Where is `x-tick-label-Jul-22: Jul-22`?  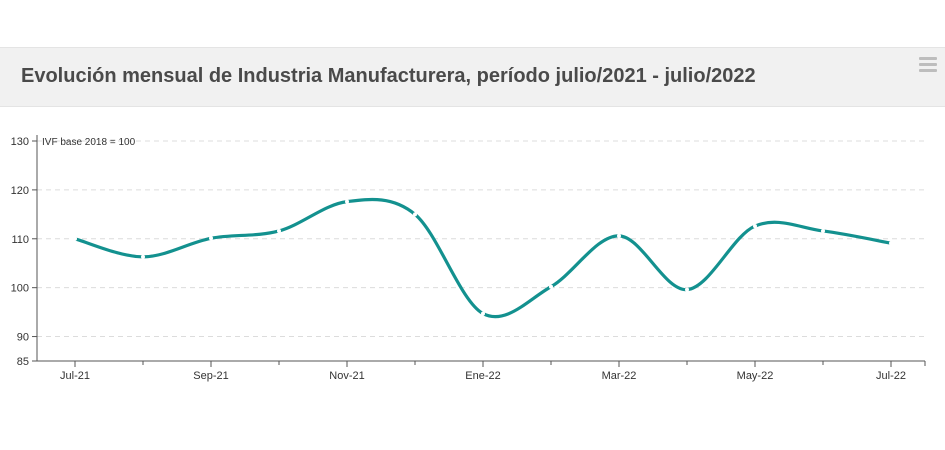 x-tick-label-Jul-22: Jul-22 is located at coordinates (891, 376).